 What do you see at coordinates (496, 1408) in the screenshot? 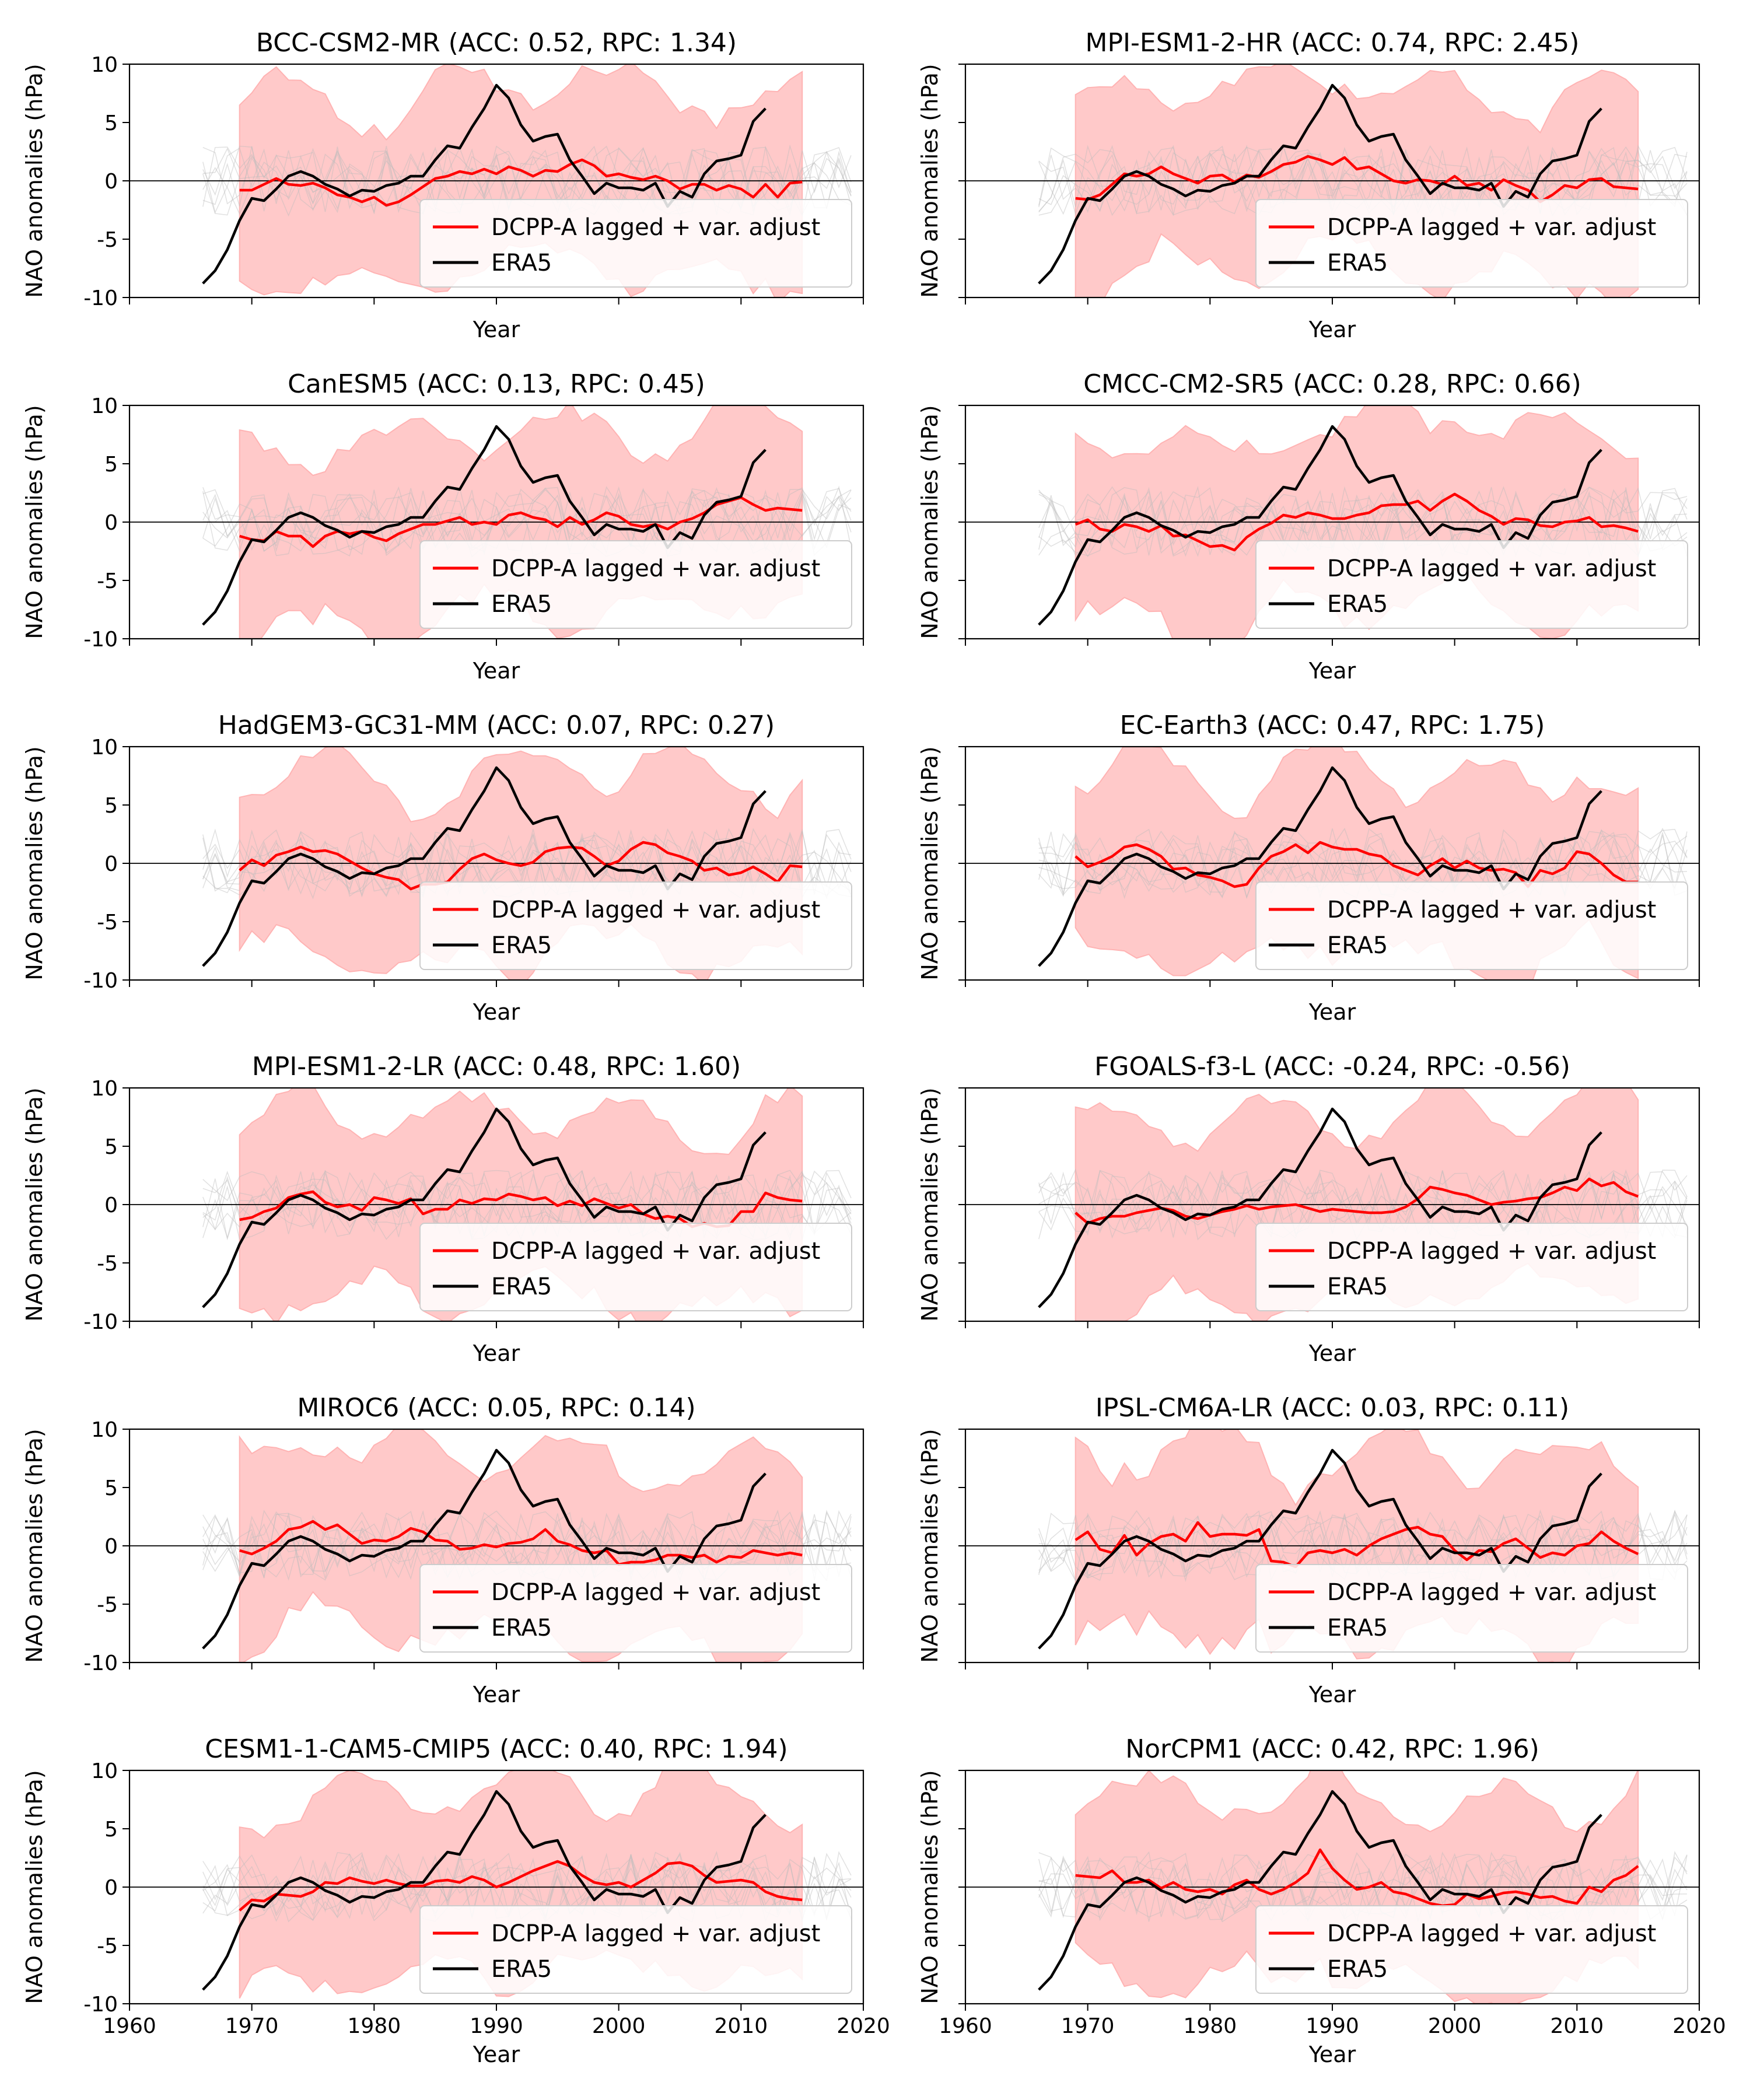
I see `panel-title: MIROC6 (ACC: 0.05, RPC: 0.14)` at bounding box center [496, 1408].